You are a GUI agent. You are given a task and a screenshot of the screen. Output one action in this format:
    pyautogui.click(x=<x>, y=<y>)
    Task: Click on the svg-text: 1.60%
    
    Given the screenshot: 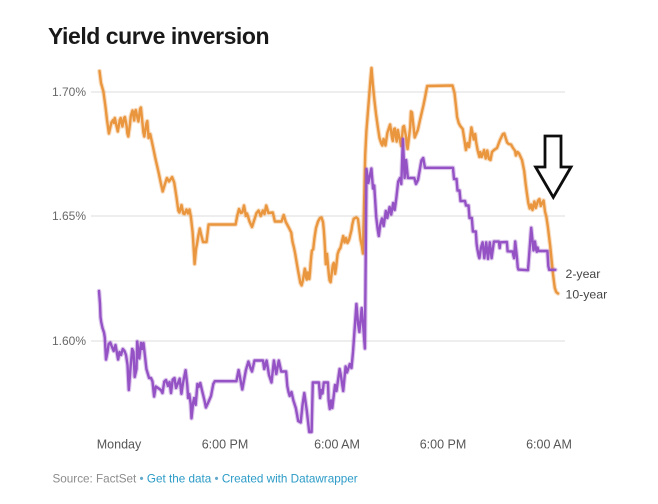 What is the action you would take?
    pyautogui.click(x=69, y=341)
    